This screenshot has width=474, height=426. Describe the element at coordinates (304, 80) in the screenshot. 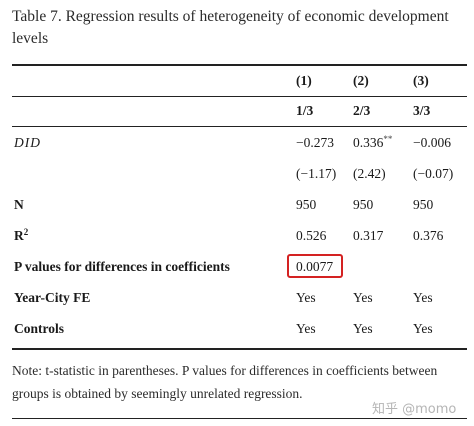

I see `column-1-number: (1)` at that location.